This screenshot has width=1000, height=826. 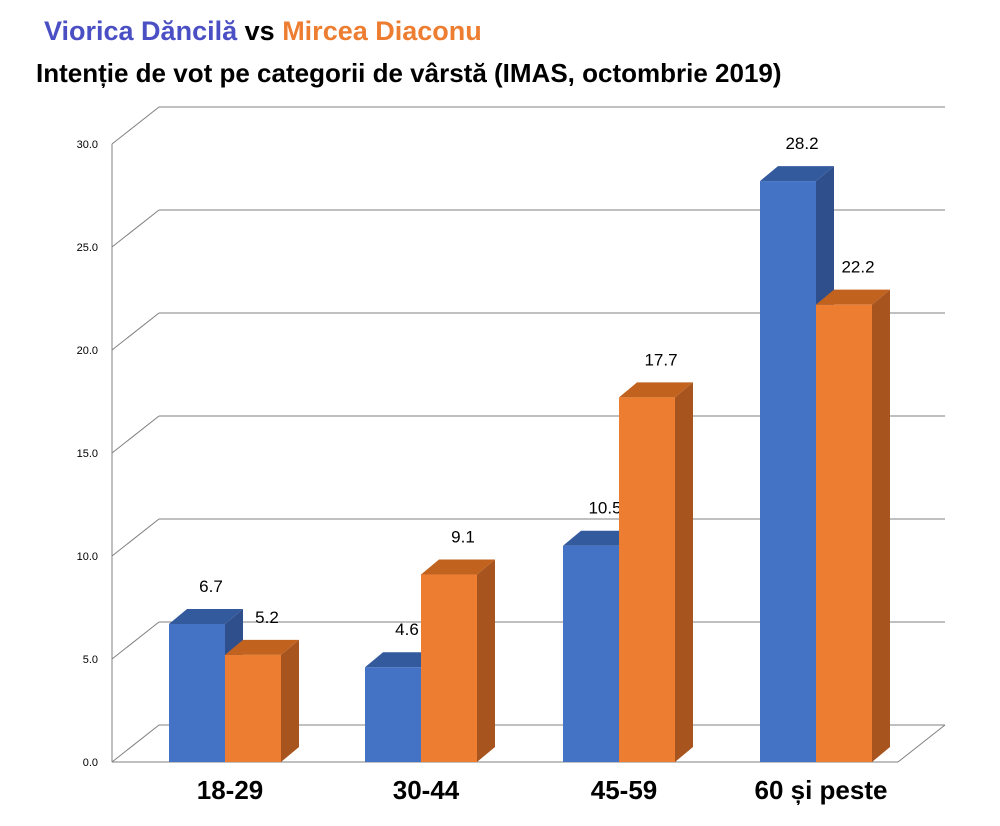 What do you see at coordinates (407, 629) in the screenshot?
I see `data-label: 4.6` at bounding box center [407, 629].